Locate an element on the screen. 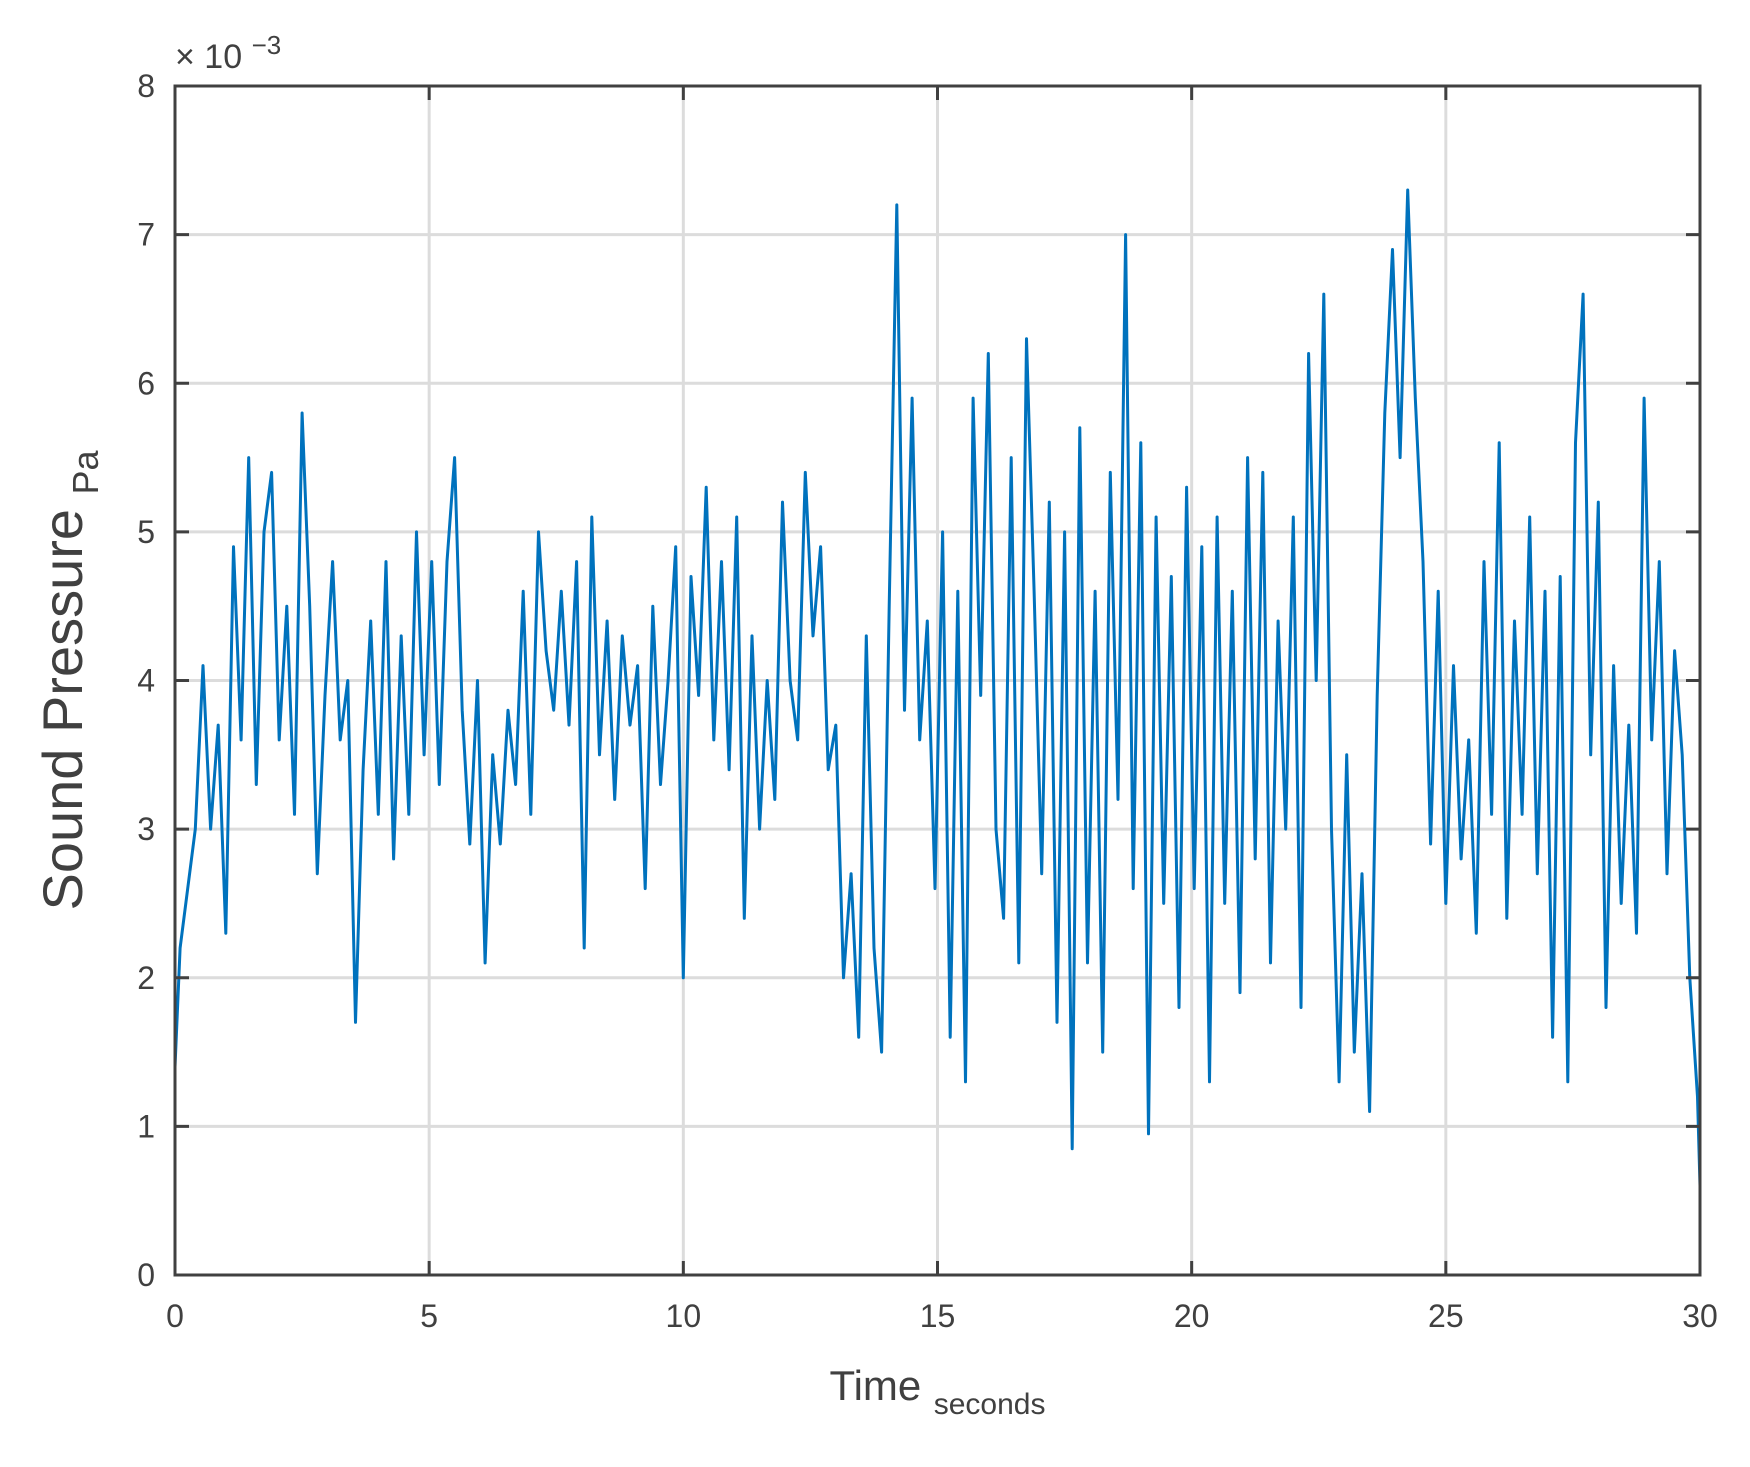 The height and width of the screenshot is (1467, 1750). y-tick-label: 8 is located at coordinates (146, 86).